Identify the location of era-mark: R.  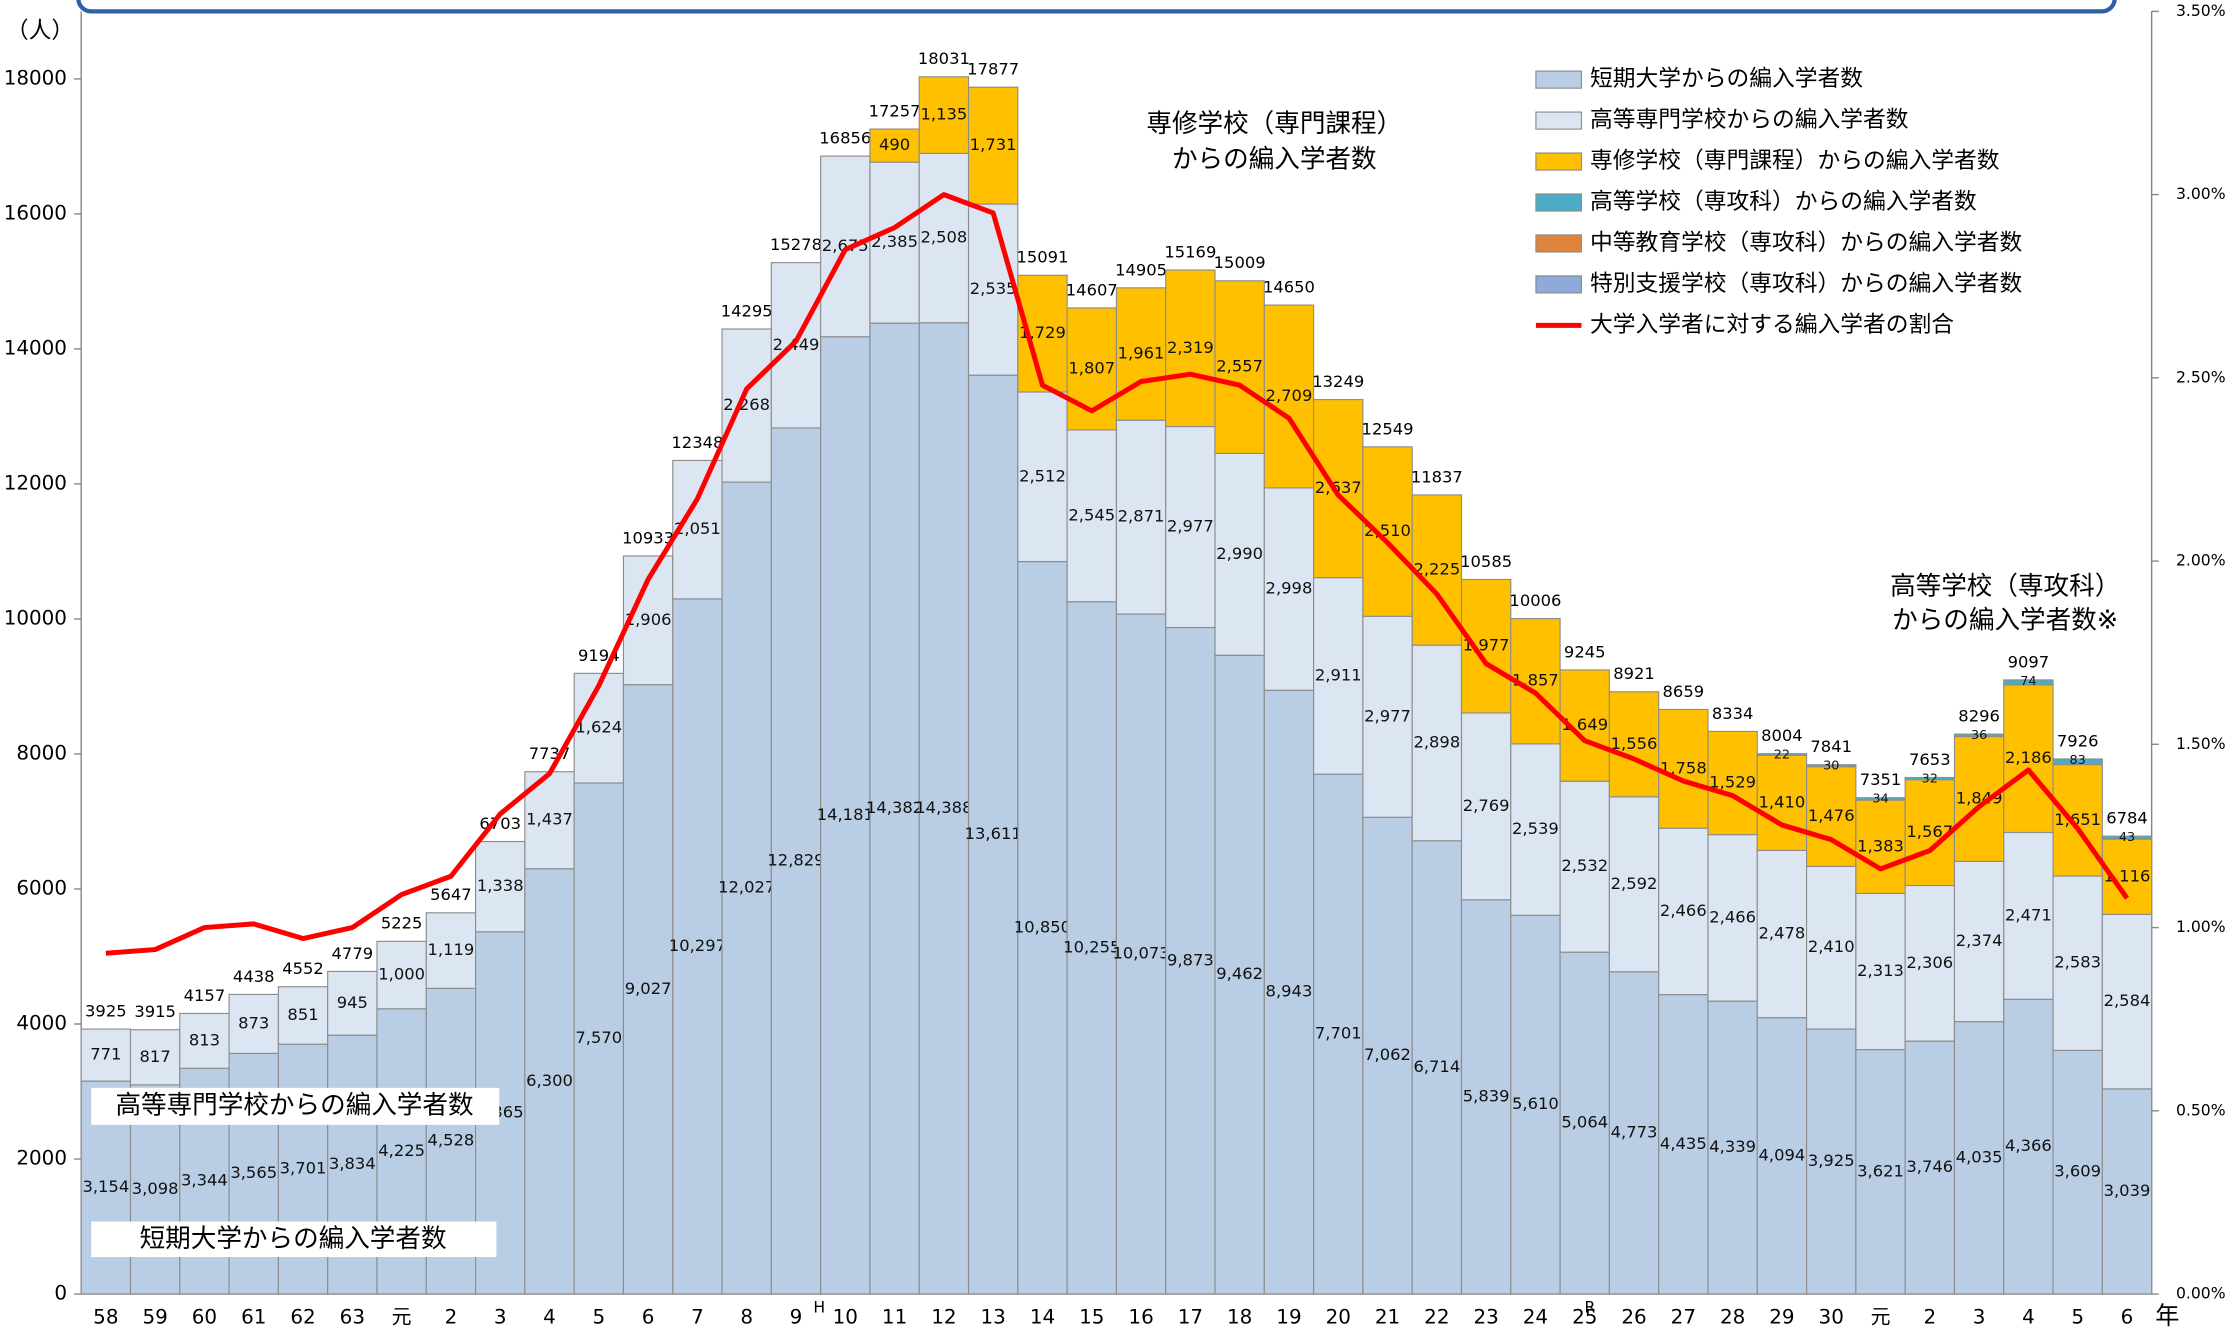
(1590, 1307).